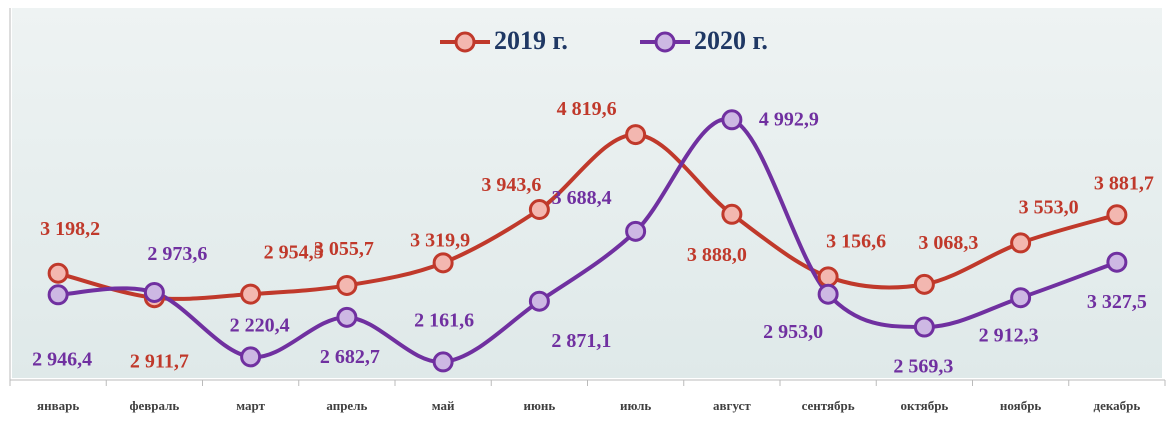  What do you see at coordinates (350, 357) in the screenshot?
I see `data-label: 2 682,7` at bounding box center [350, 357].